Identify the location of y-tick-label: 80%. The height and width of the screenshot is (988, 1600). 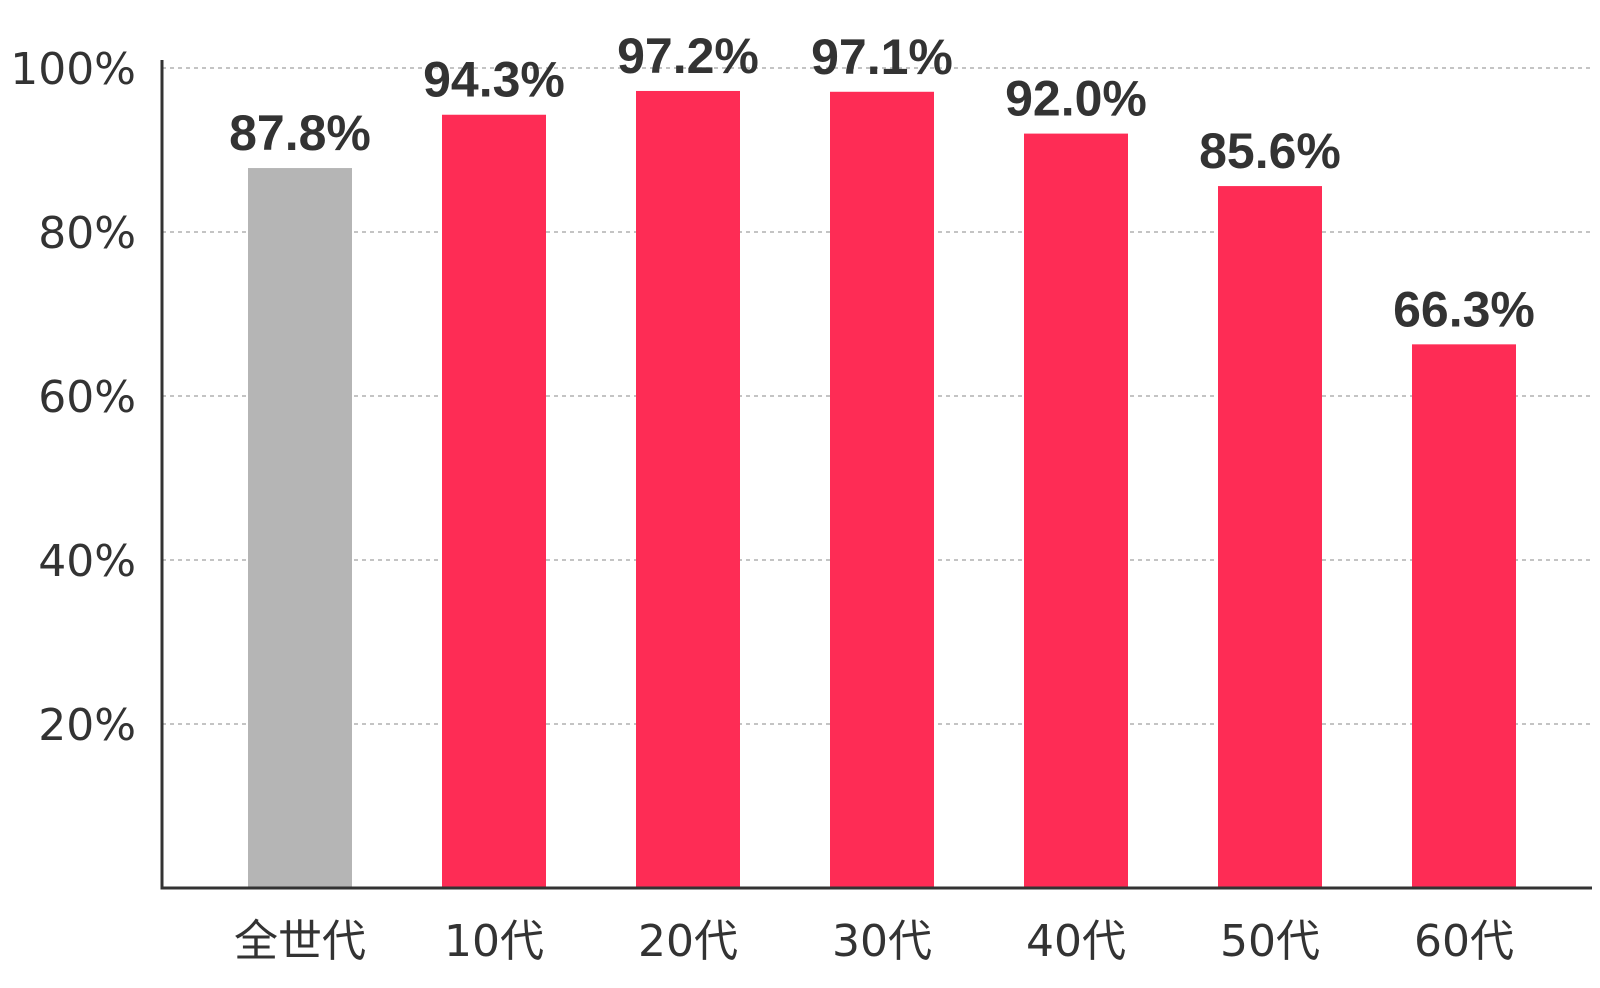
(87, 233).